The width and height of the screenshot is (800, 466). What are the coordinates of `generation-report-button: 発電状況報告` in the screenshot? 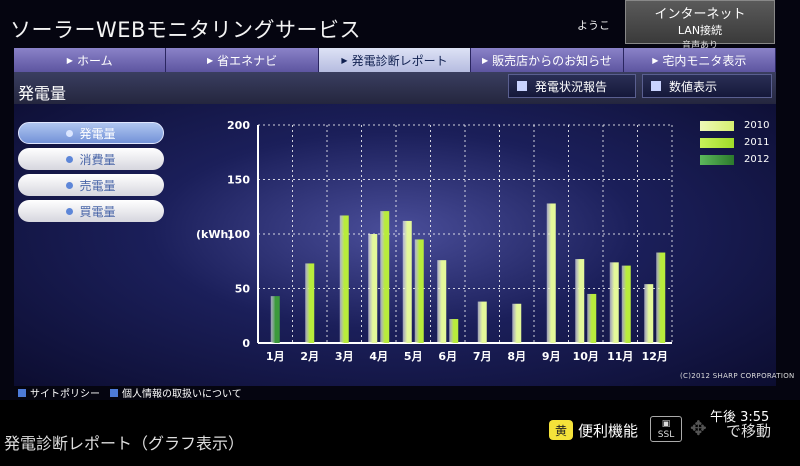 It's located at (572, 86).